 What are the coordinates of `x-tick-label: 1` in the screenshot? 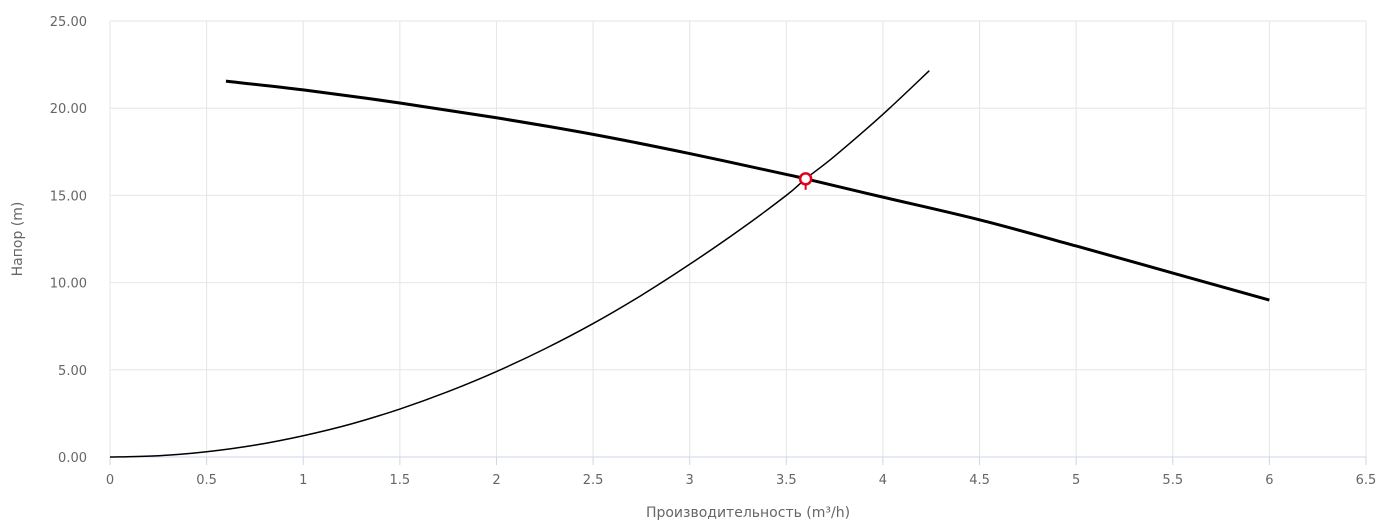 It's located at (303, 480).